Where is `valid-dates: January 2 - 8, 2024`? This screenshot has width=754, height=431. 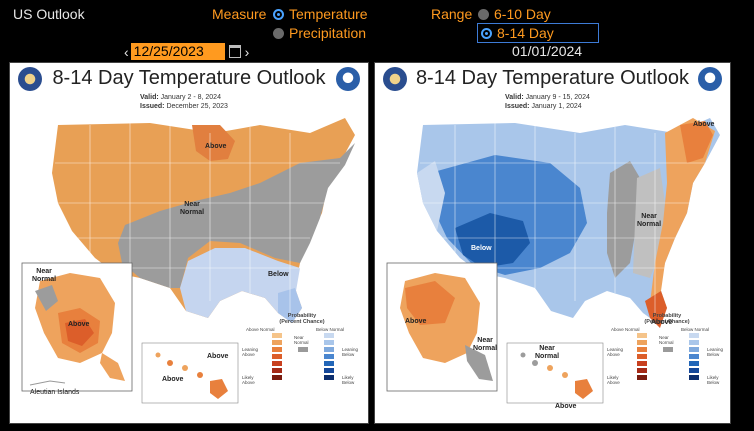
valid-dates: January 2 - 8, 2024 is located at coordinates (190, 97).